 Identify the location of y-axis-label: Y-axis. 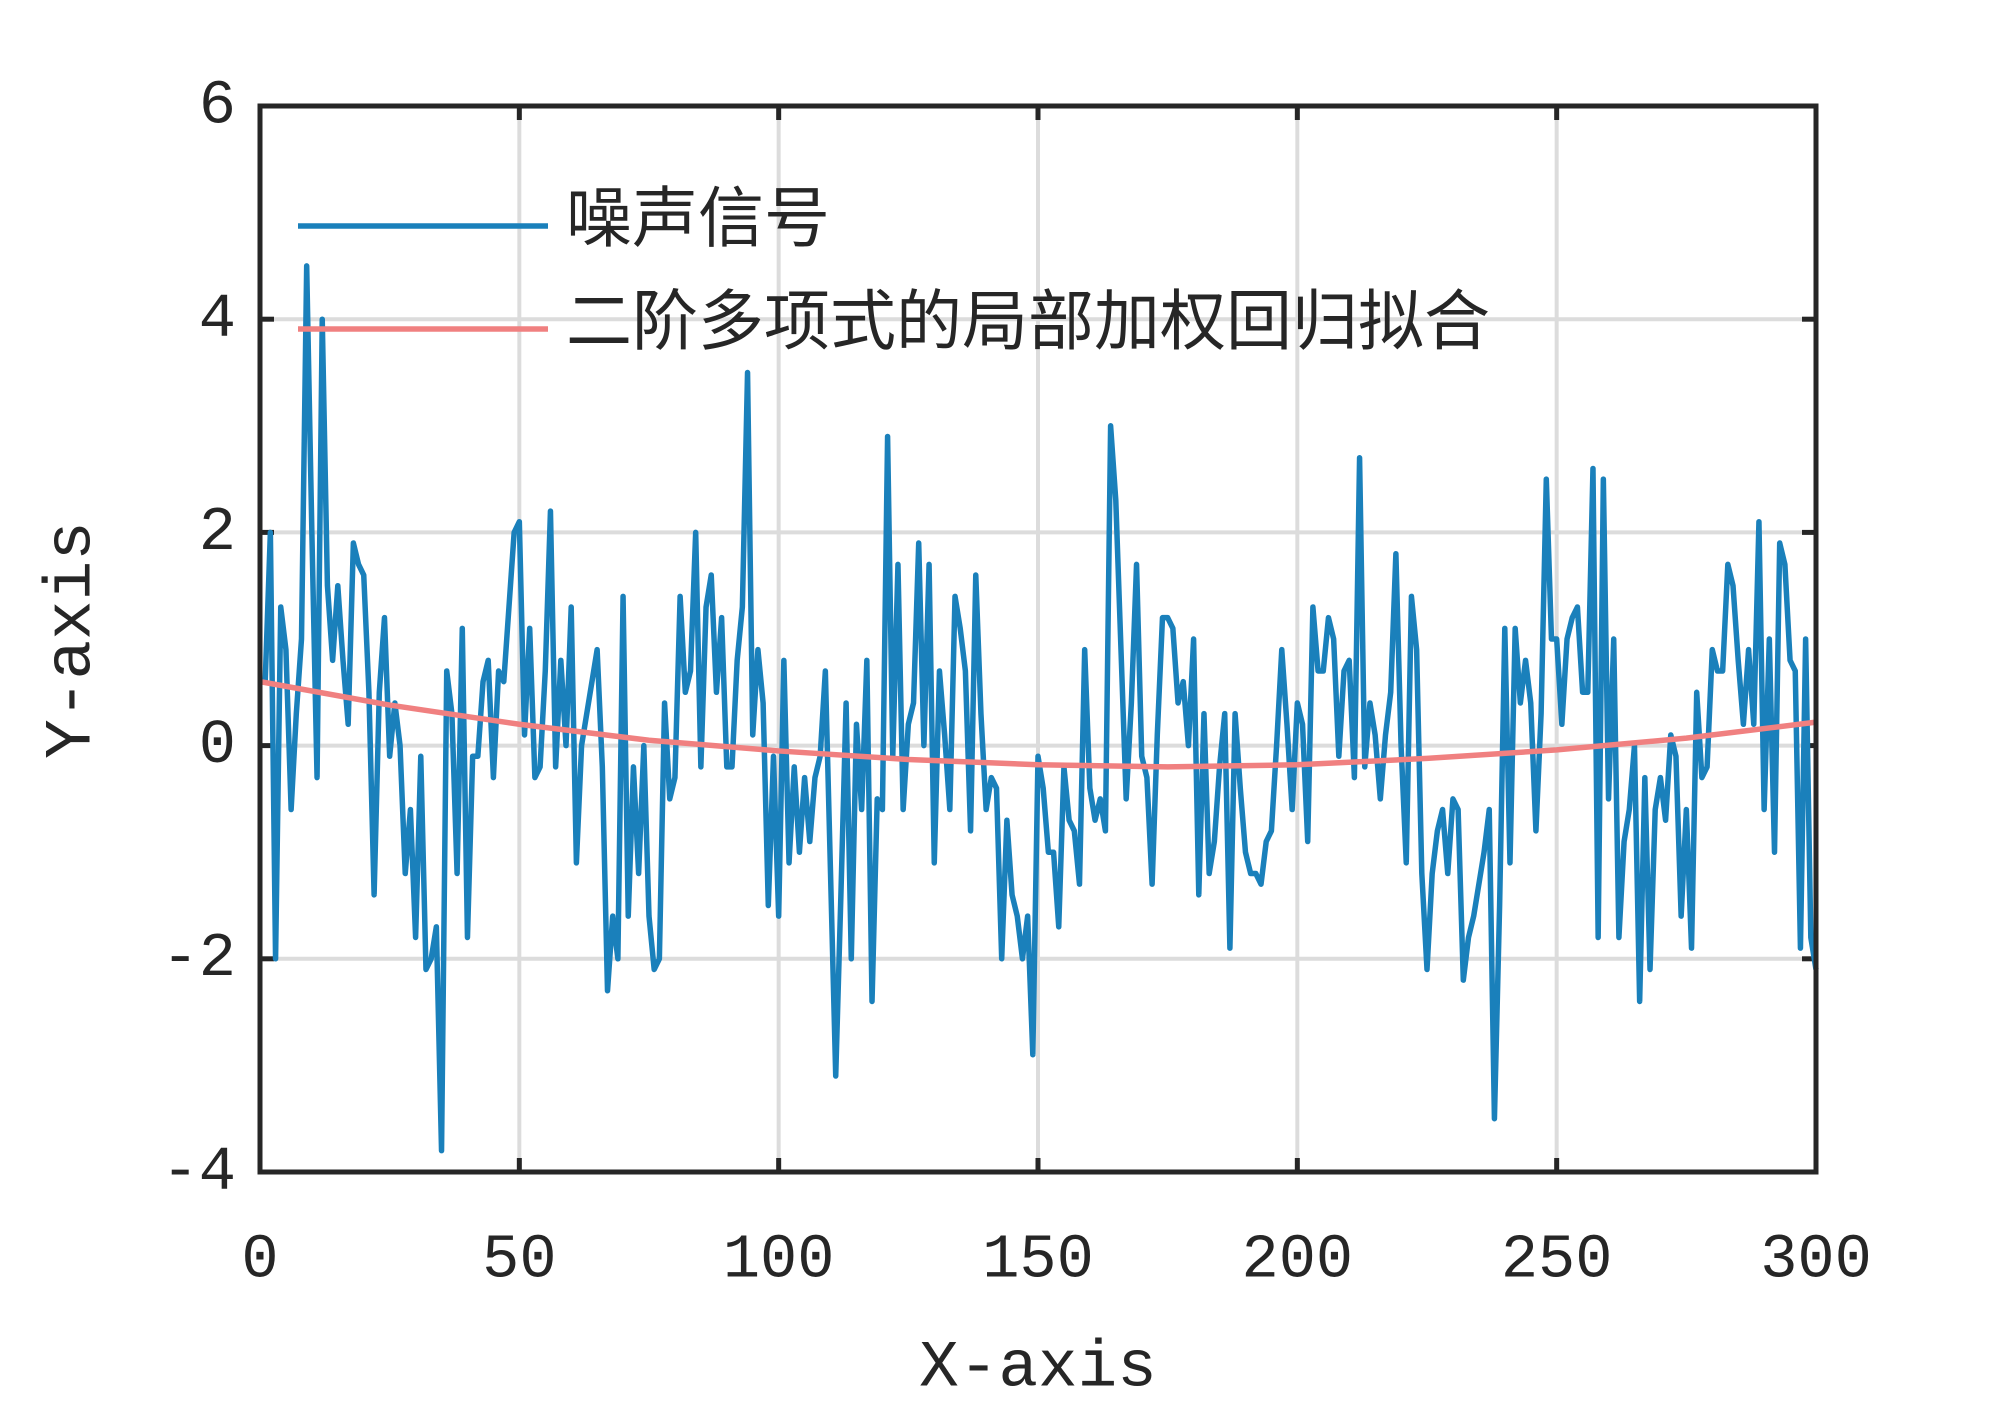
(71, 640).